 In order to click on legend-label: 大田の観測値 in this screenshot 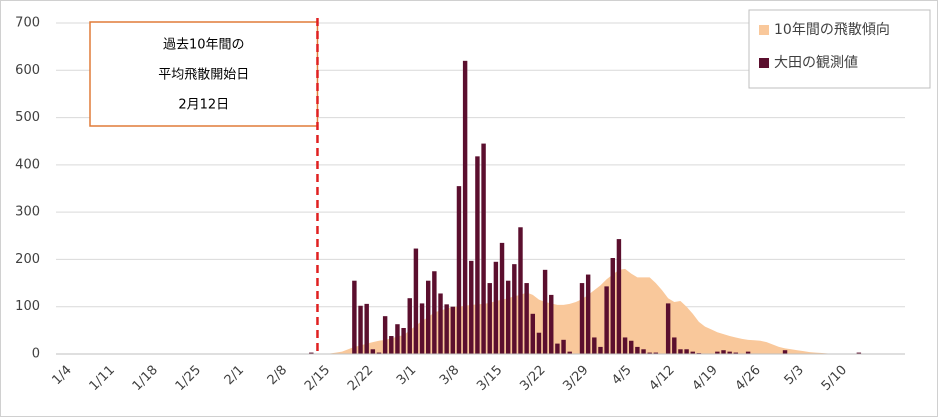, I will do `click(816, 62)`.